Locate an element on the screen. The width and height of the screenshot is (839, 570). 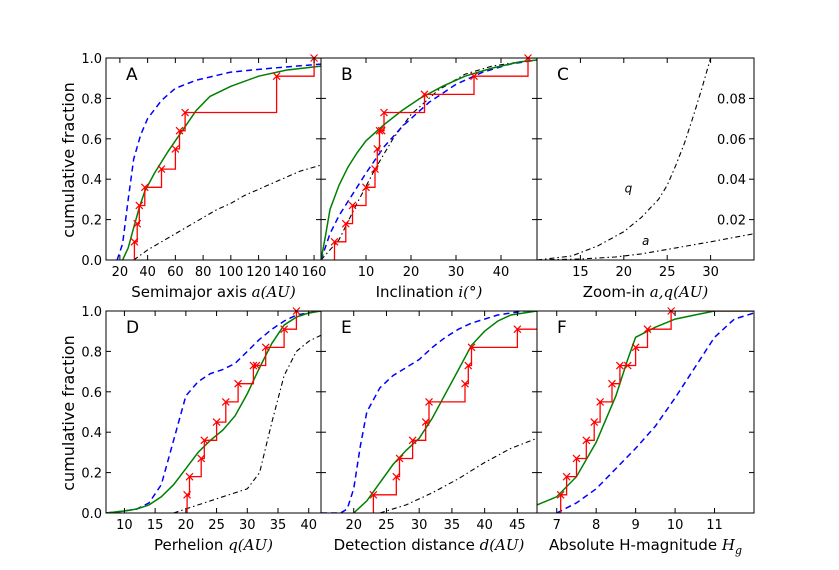
series-B-blue is located at coordinates (429, 159).